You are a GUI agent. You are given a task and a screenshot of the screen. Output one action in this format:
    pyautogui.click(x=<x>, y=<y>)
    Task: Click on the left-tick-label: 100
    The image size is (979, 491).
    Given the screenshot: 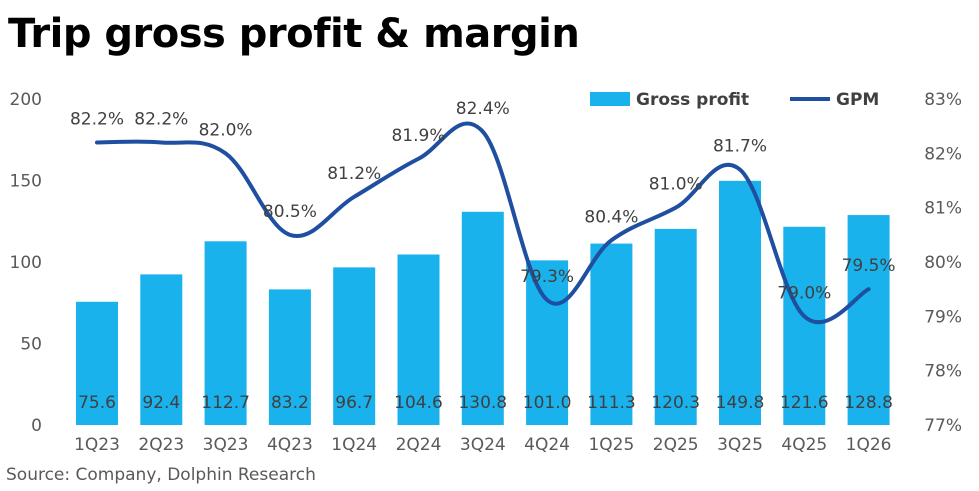 What is the action you would take?
    pyautogui.click(x=26, y=263)
    